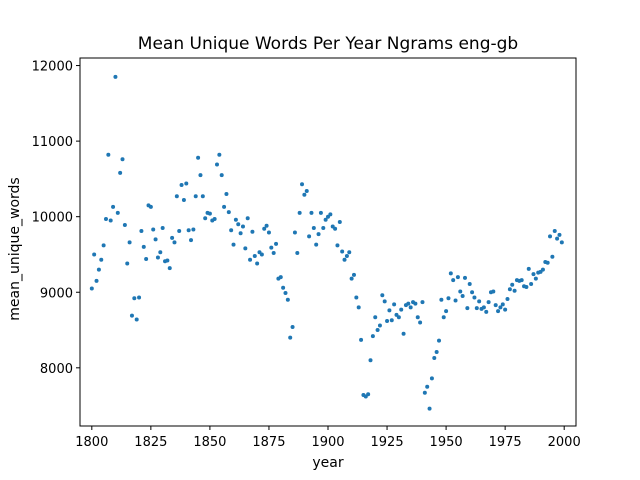 Image resolution: width=640 pixels, height=480 pixels. I want to click on chart-title: Mean Unique Words Per Year Ngrams eng-gb, so click(328, 44).